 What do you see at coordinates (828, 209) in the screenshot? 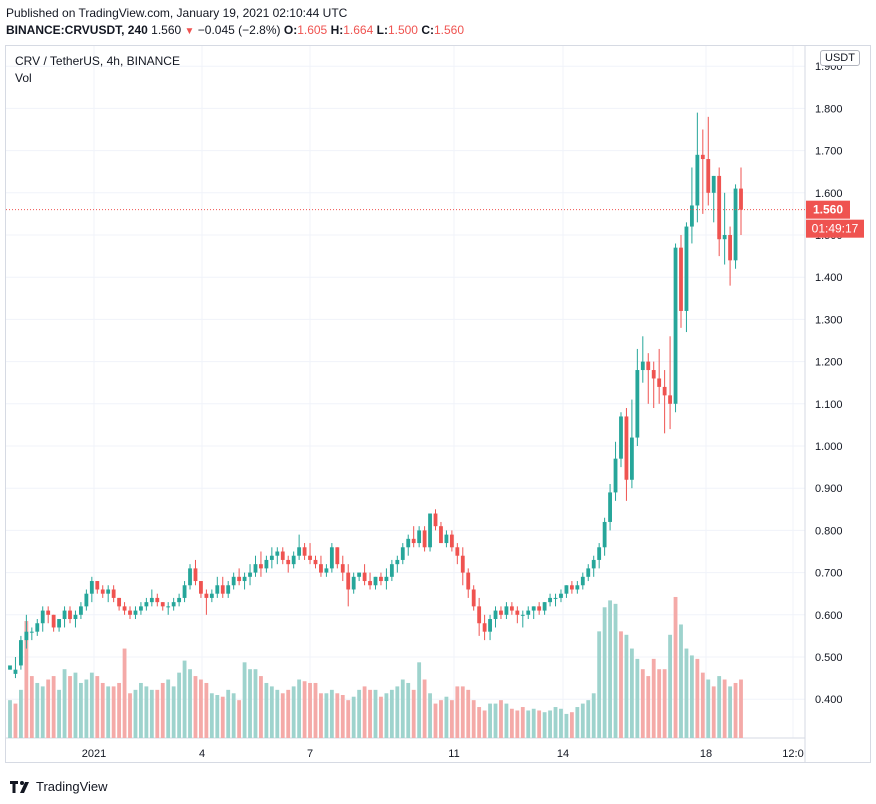
I see `last-price-tag` at bounding box center [828, 209].